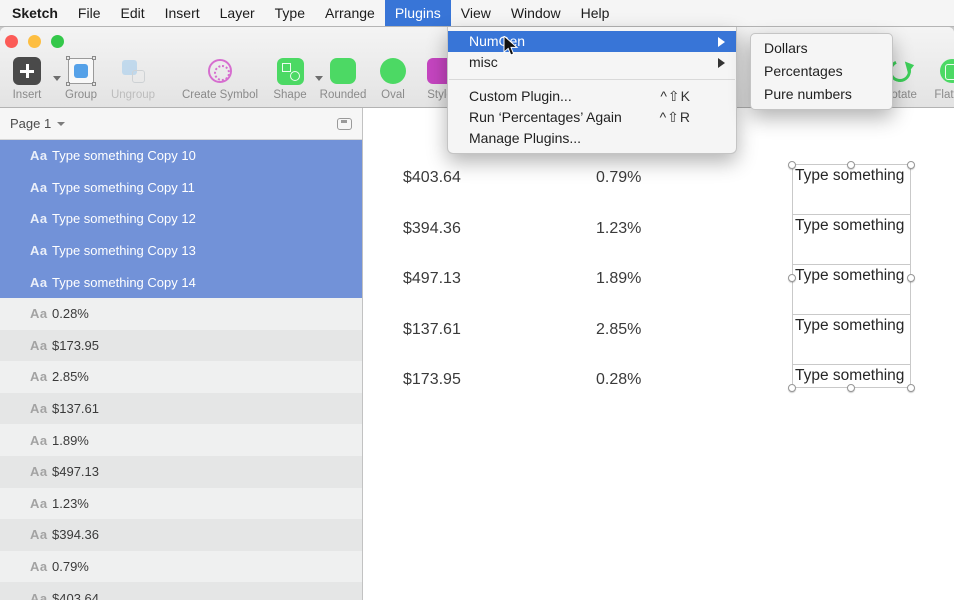  Describe the element at coordinates (545, 117) in the screenshot. I see `menu-item-label: Run ‘Percentages’ Again` at that location.